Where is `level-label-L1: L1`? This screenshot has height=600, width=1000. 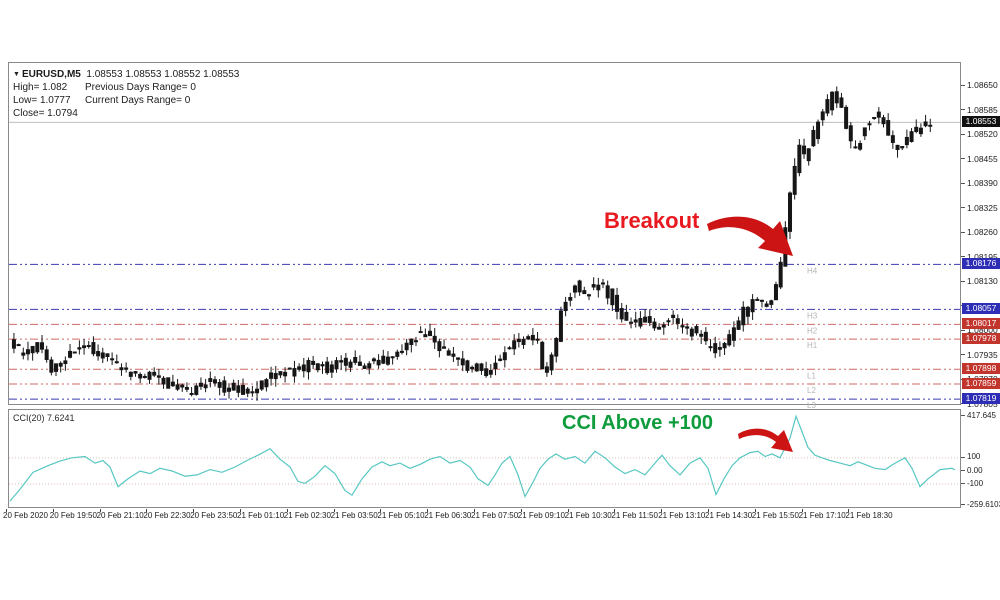
level-label-L1: L1 is located at coordinates (811, 375).